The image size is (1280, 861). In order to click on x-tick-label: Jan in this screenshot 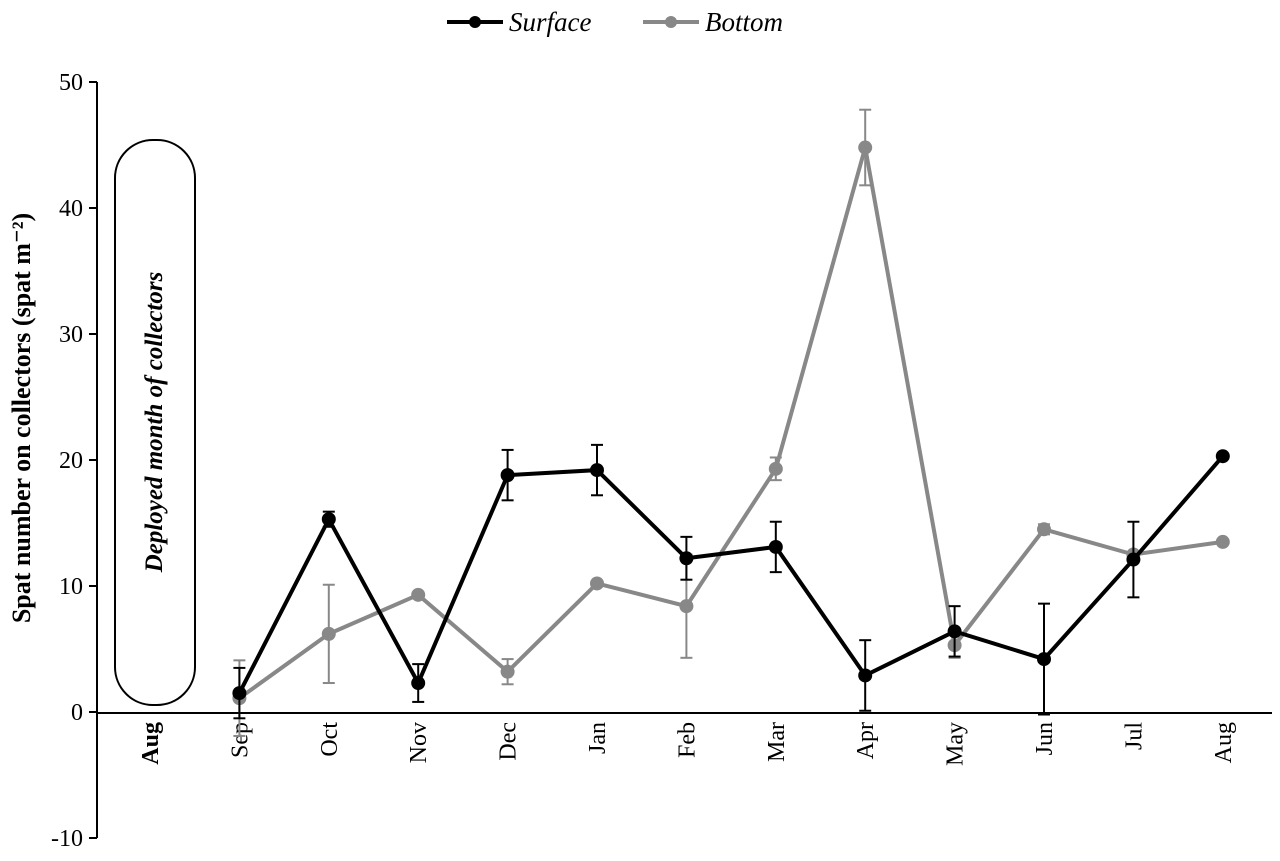, I will do `click(598, 738)`.